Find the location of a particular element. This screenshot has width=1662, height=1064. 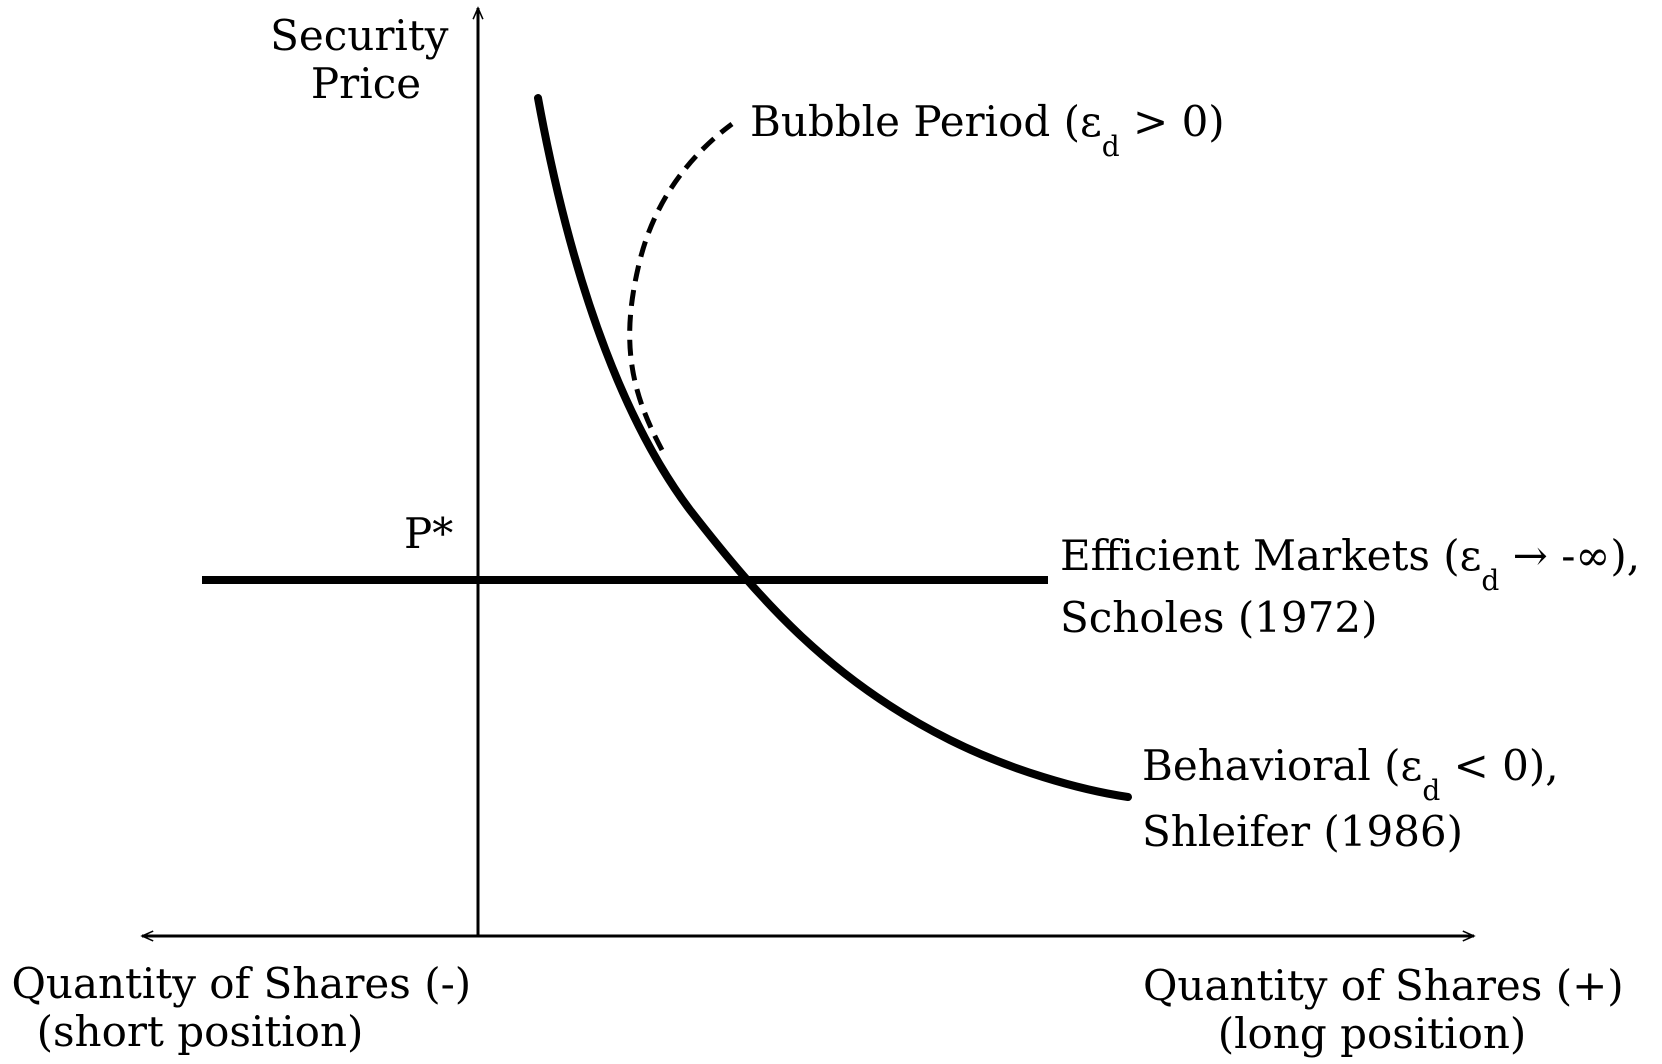

bubble-label-suffix: > 0) is located at coordinates (1172, 121).